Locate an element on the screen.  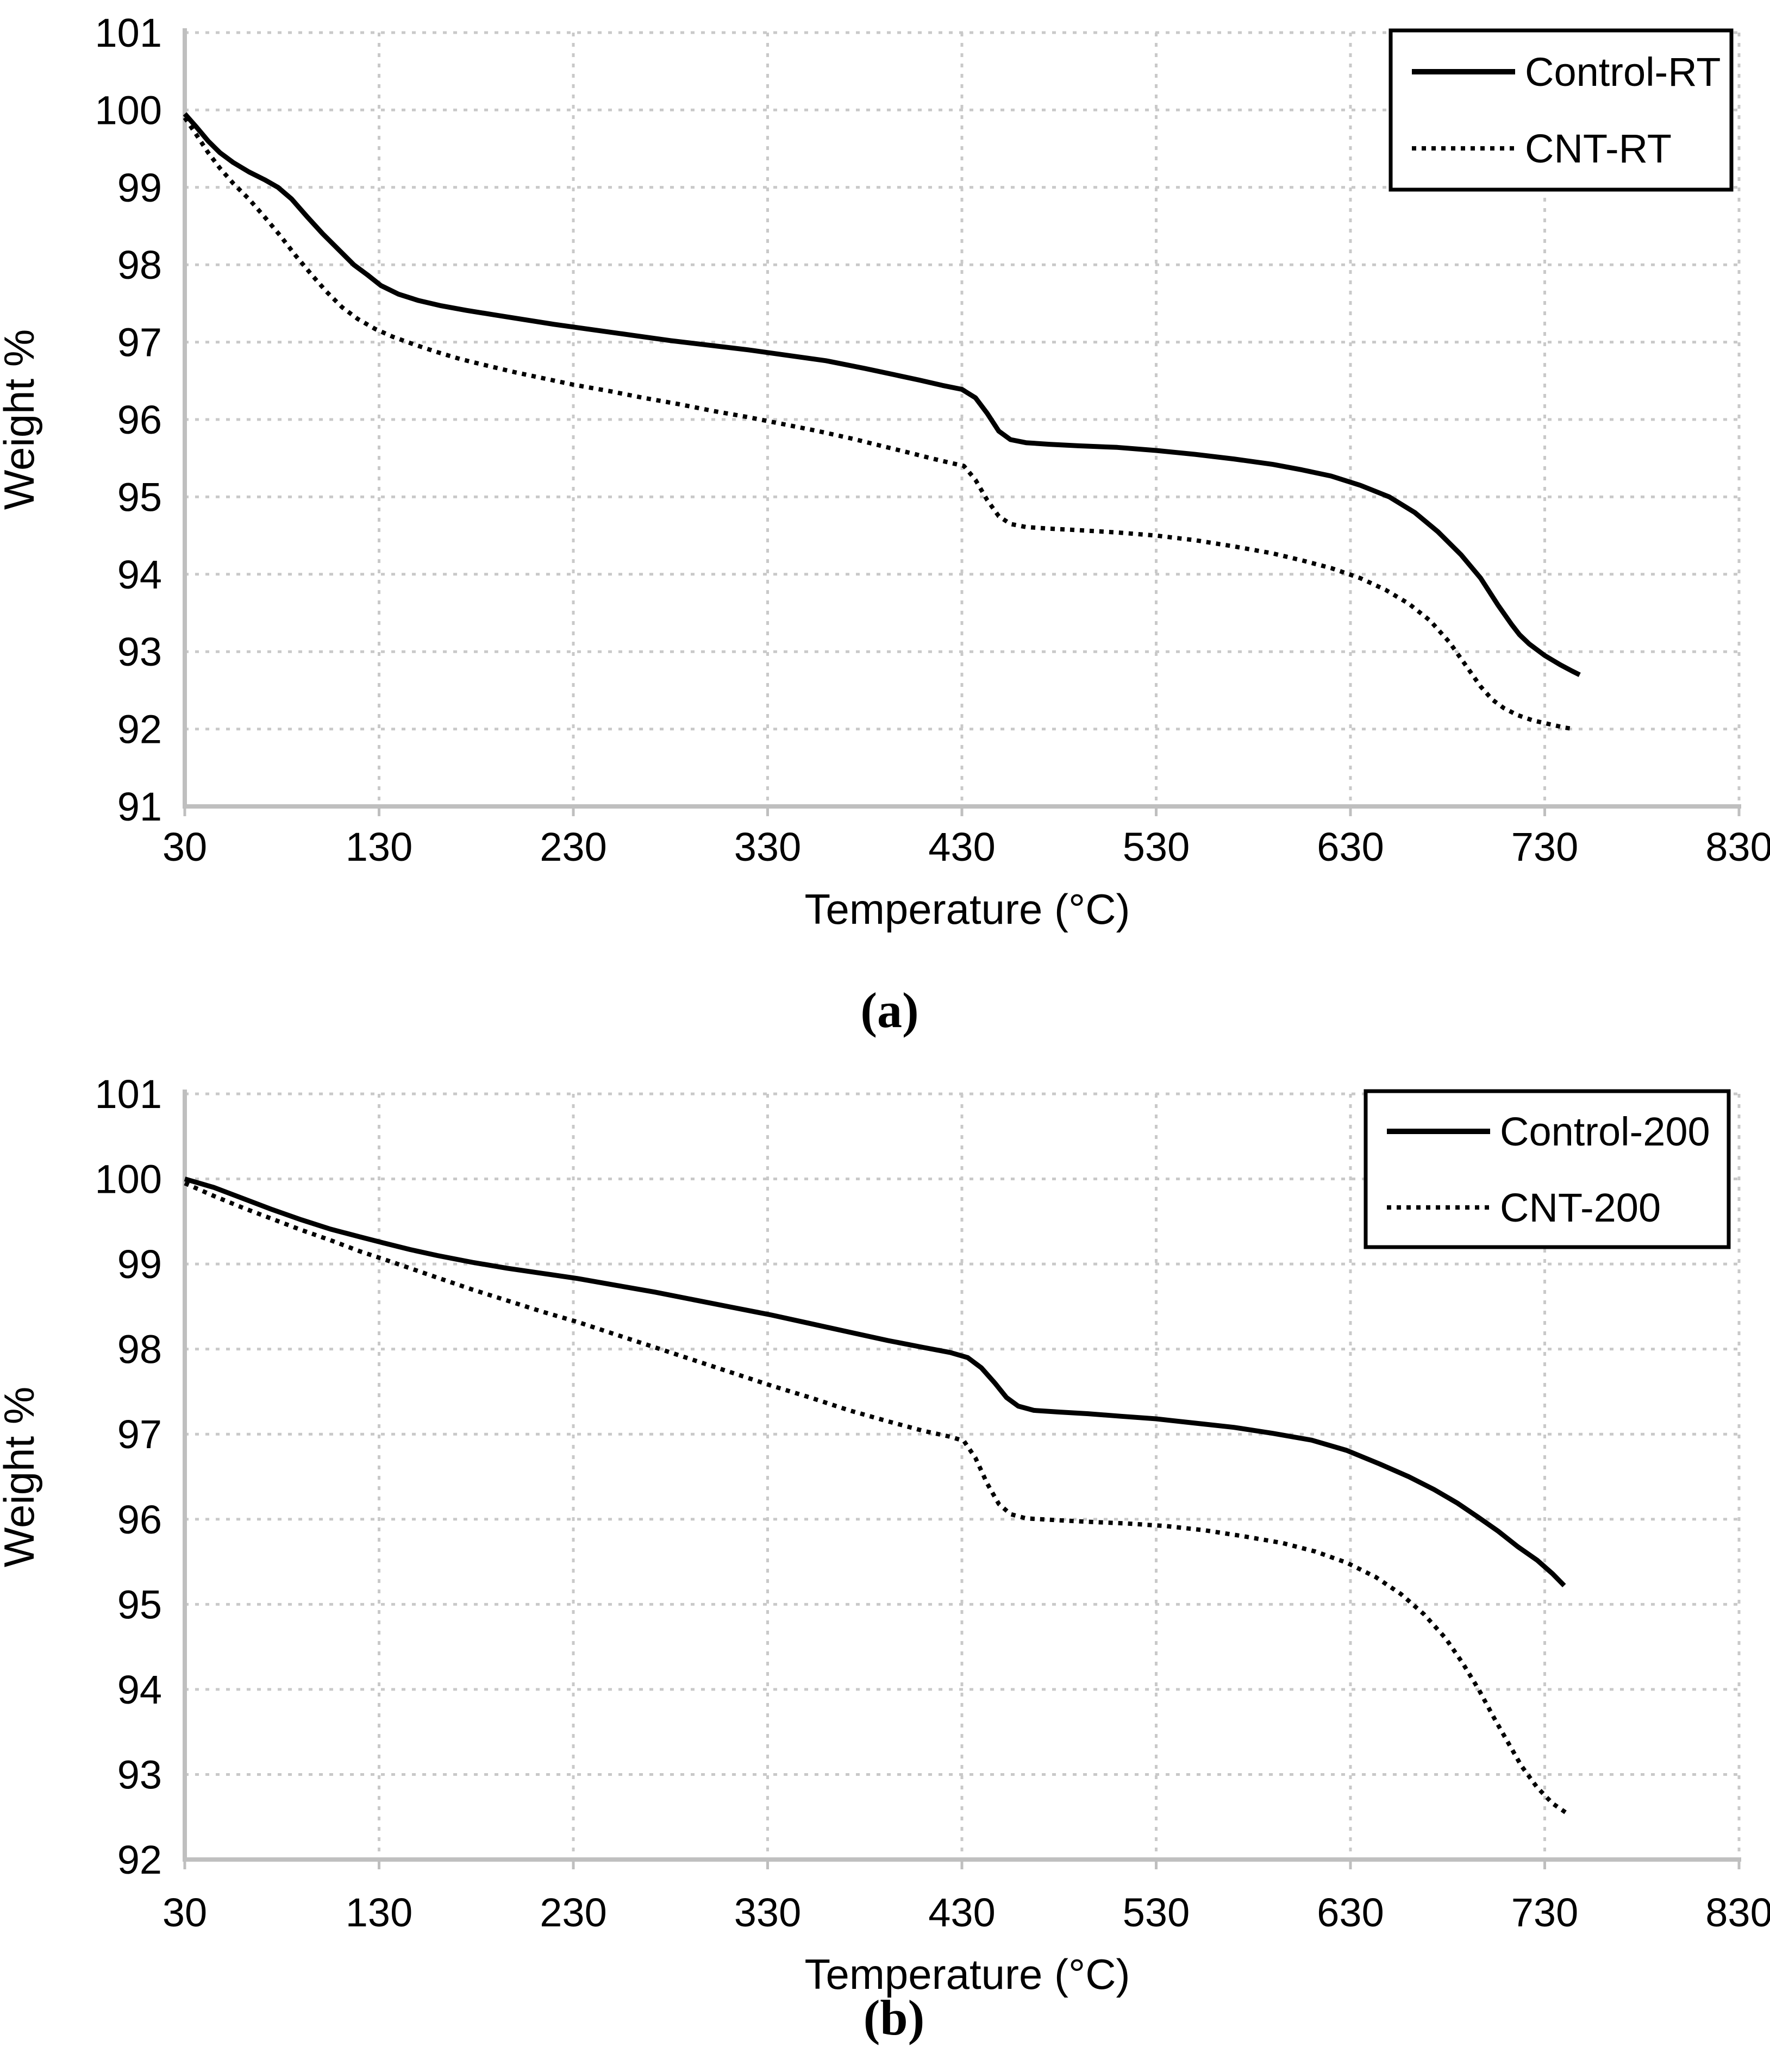
y-tick-labels-b: 101 100 99 98 97 96 95 94 93 92 is located at coordinates (128, 1477).